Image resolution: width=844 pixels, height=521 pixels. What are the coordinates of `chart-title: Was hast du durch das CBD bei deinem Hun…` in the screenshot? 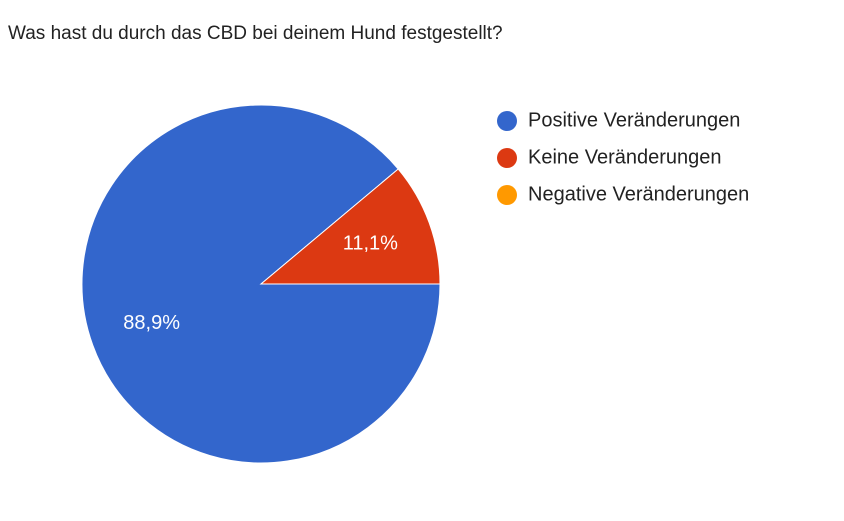 It's located at (255, 33).